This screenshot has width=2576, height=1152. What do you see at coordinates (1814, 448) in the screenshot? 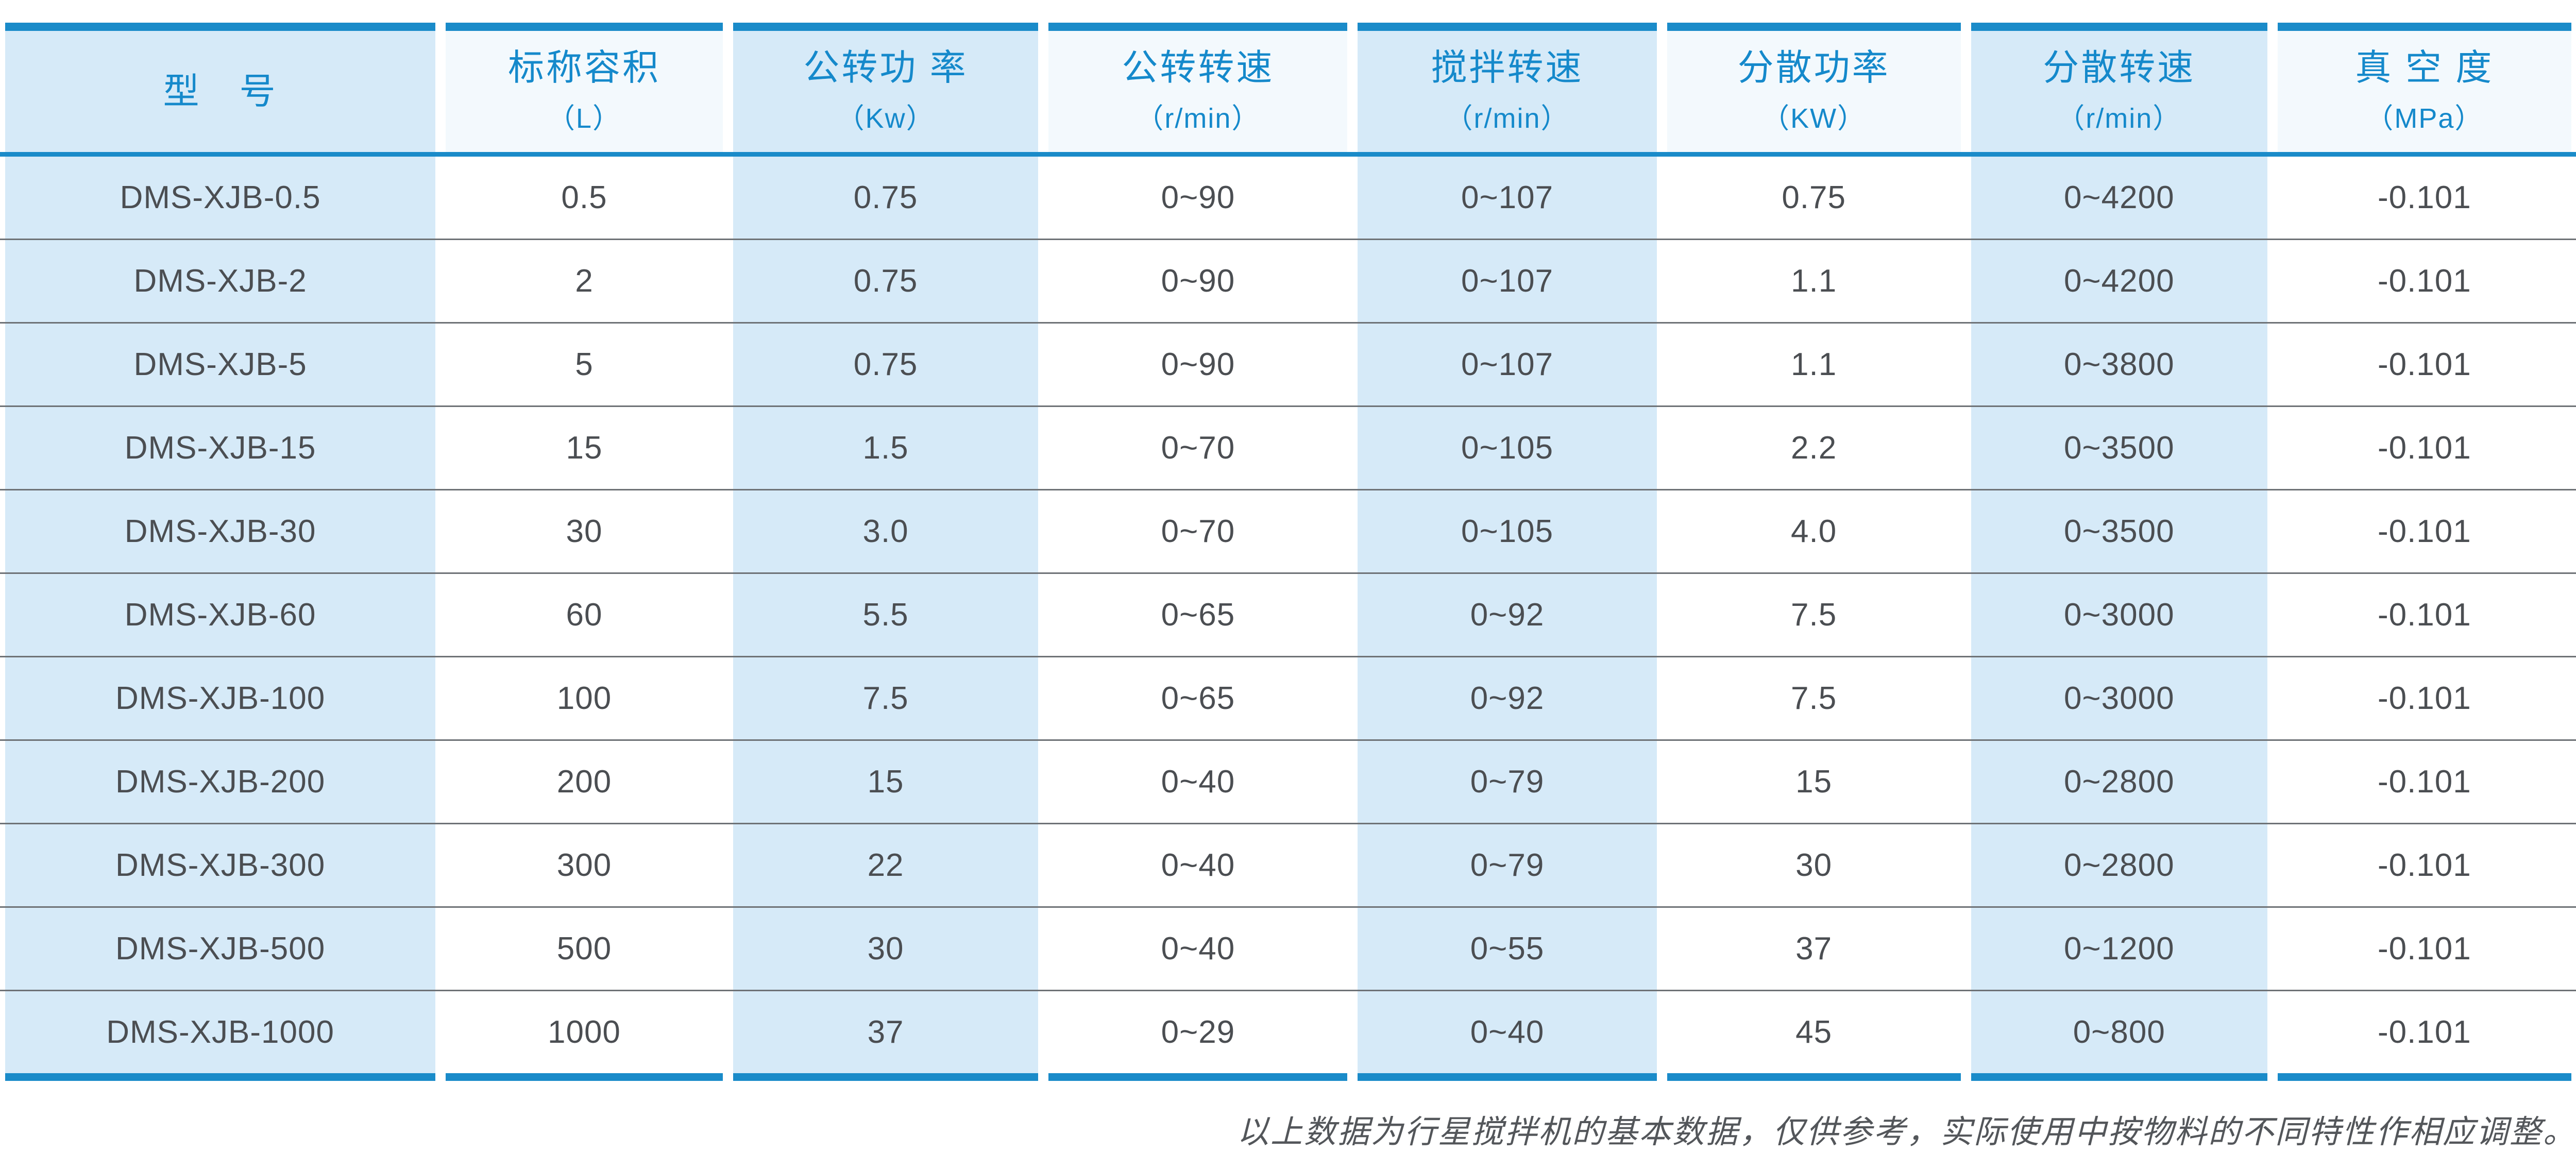
I see `value-cell: 2.2` at bounding box center [1814, 448].